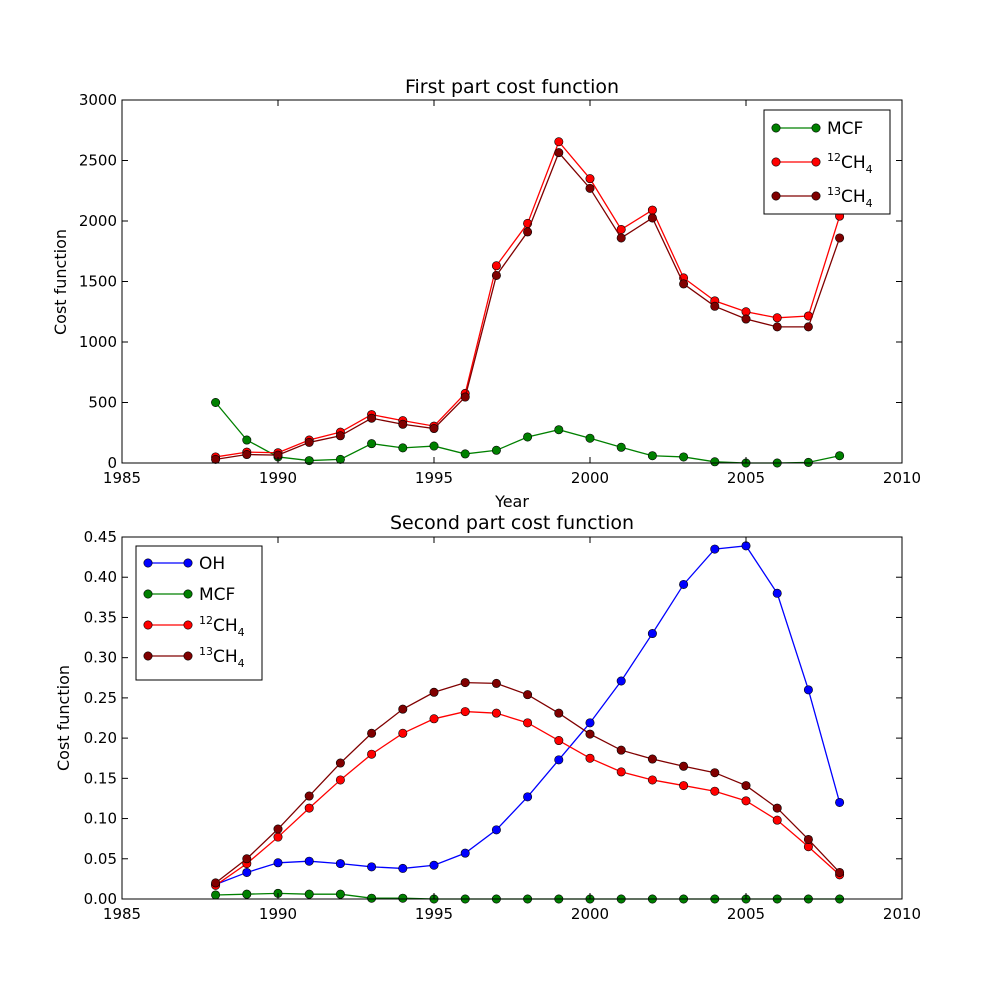 The image size is (1000, 1000). What do you see at coordinates (212, 564) in the screenshot?
I see `legend-label: OH` at bounding box center [212, 564].